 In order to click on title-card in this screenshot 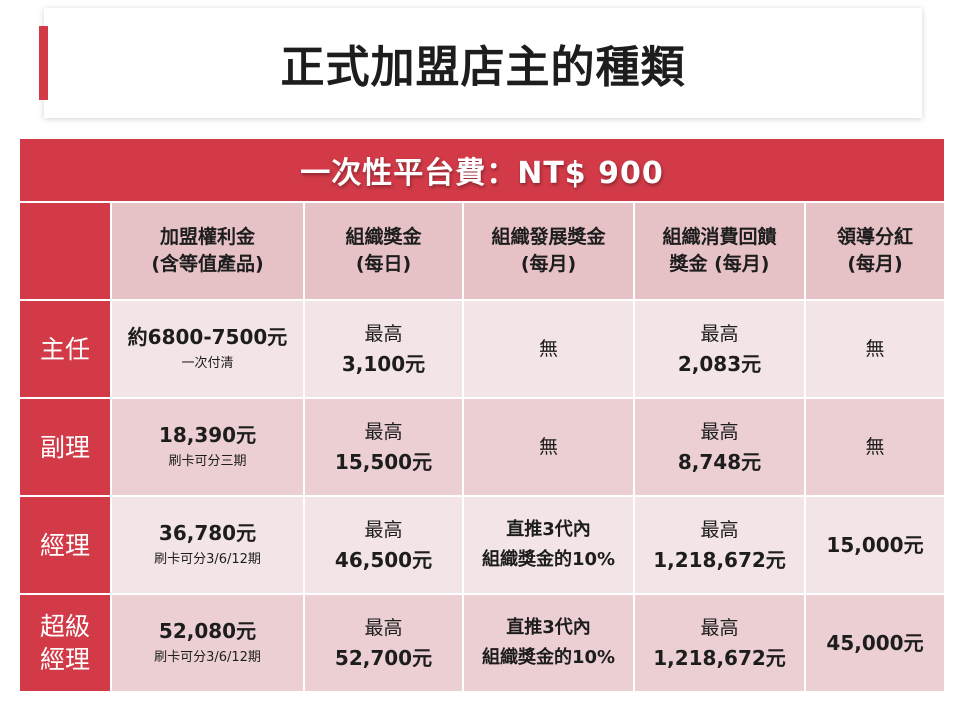, I will do `click(483, 63)`.